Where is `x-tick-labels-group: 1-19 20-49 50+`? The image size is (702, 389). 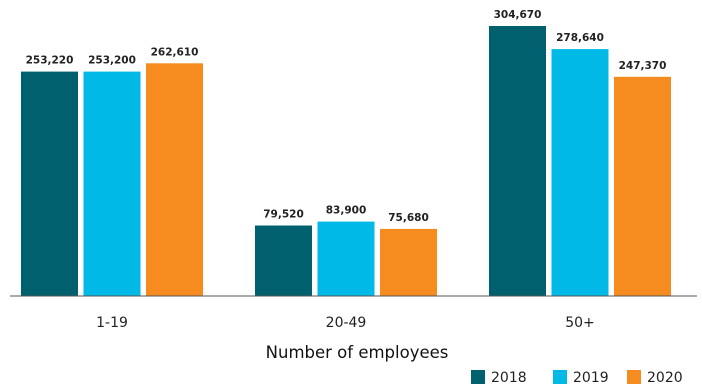 x-tick-labels-group: 1-19 20-49 50+ is located at coordinates (345, 323).